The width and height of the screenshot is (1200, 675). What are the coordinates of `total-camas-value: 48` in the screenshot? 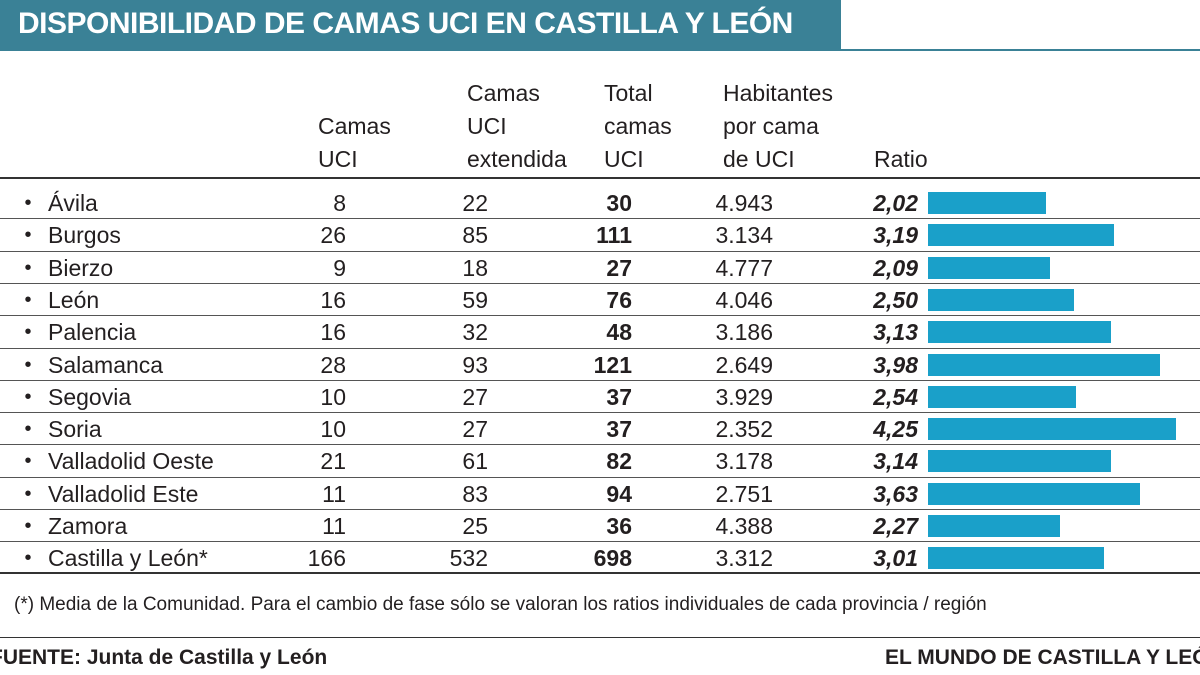 It's located at (619, 332).